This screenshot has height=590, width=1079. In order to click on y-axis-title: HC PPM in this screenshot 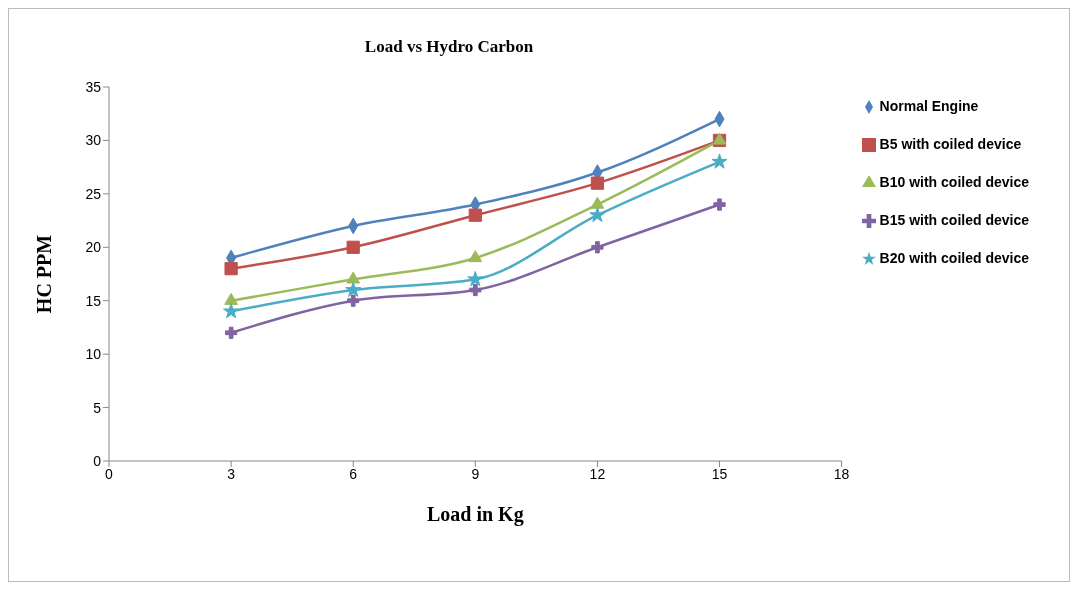, I will do `click(44, 274)`.